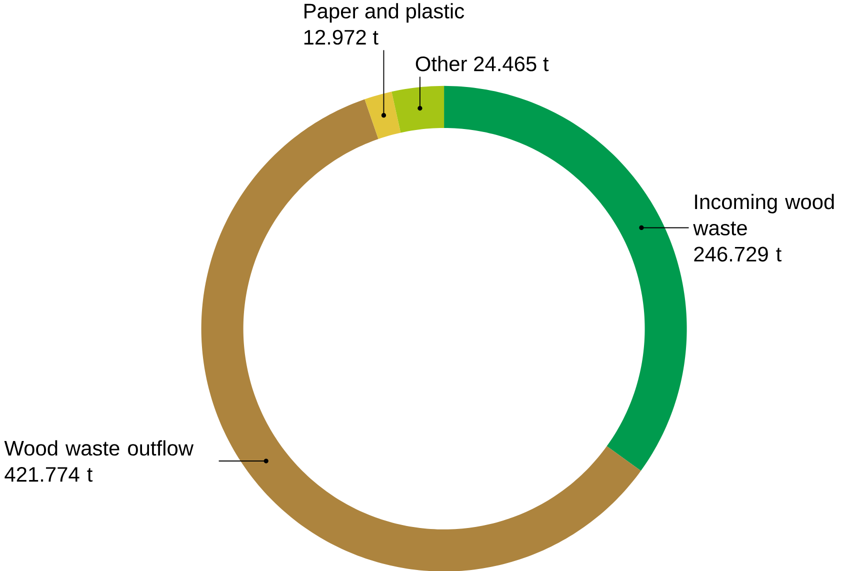 This screenshot has width=855, height=571. What do you see at coordinates (511, 64) in the screenshot?
I see `data-label: 24.465 t` at bounding box center [511, 64].